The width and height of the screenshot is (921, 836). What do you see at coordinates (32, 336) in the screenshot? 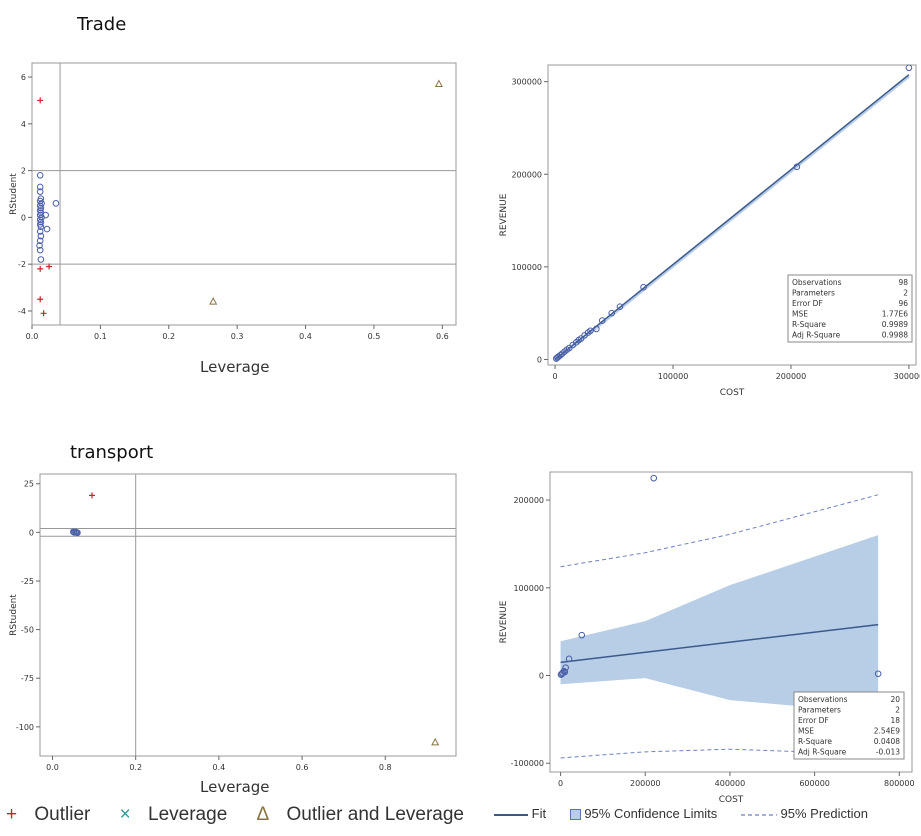
I see `x-tick-label: 0.0` at bounding box center [32, 336].